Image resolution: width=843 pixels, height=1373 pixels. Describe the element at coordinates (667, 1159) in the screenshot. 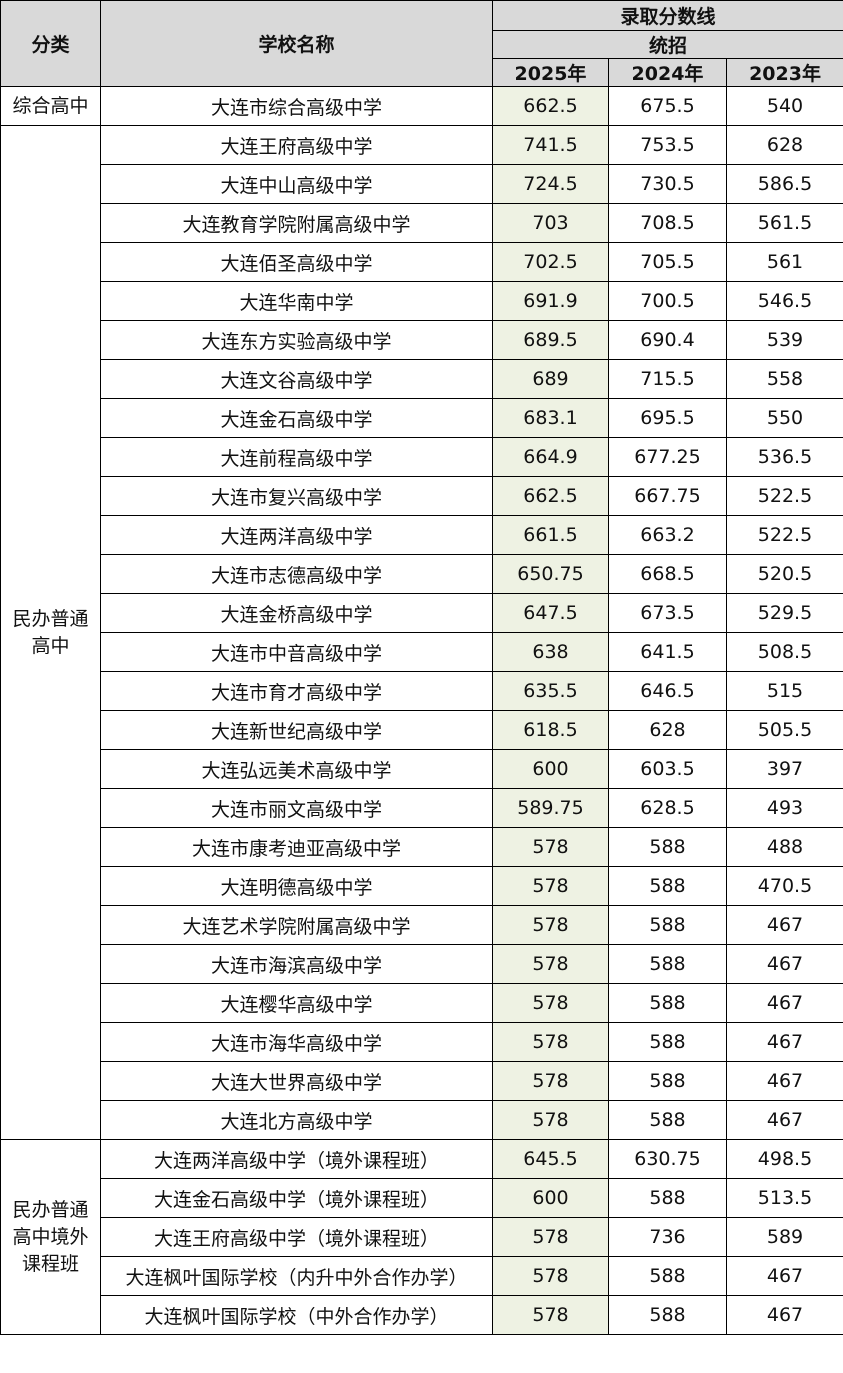

I see `score-2024-cell: 630.75` at that location.